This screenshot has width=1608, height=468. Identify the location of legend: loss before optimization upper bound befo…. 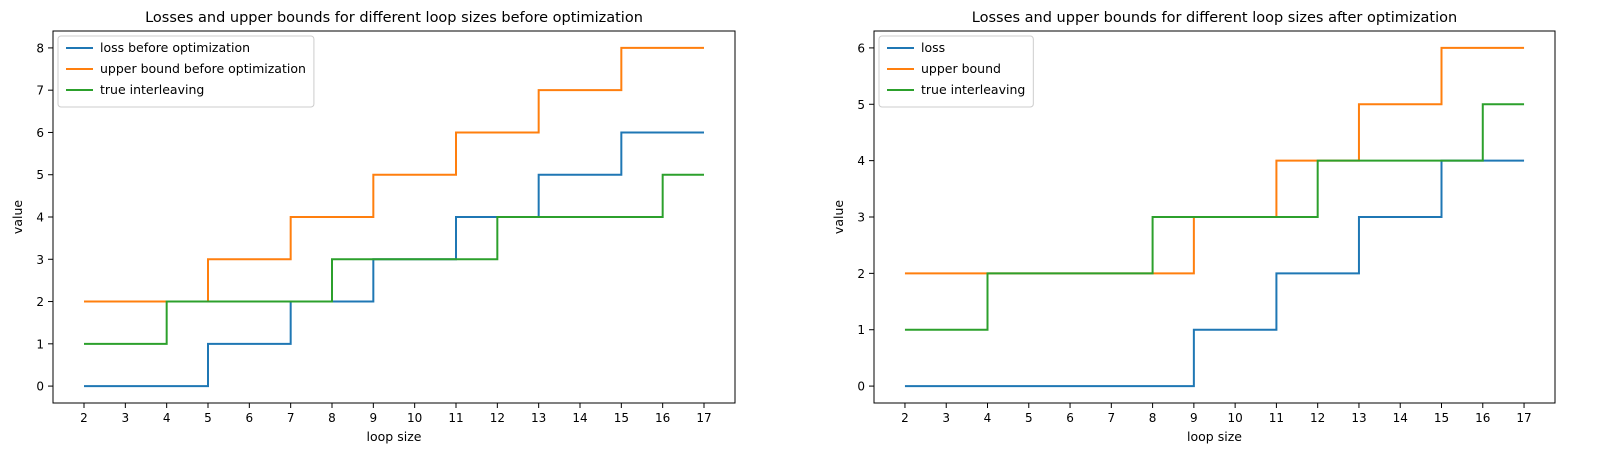
(186, 71).